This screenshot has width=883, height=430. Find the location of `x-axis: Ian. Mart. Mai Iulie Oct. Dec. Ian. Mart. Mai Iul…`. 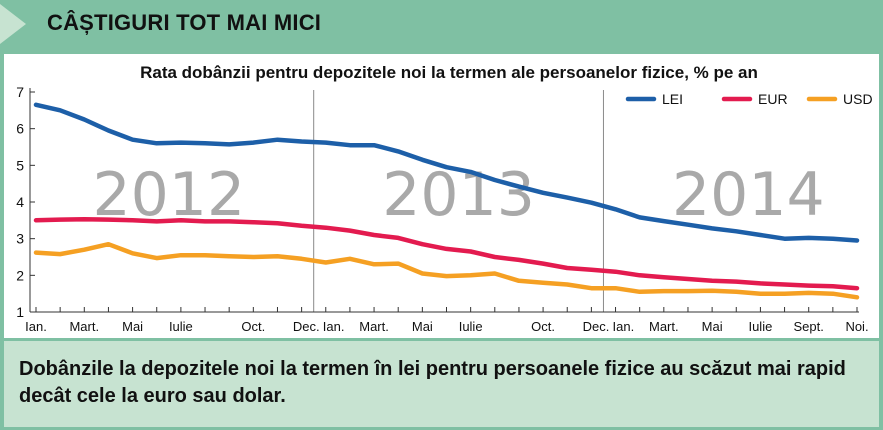

x-axis: Ian. Mart. Mai Iulie Oct. Dec. Ian. Mart. Mai Iul… is located at coordinates (447, 320).